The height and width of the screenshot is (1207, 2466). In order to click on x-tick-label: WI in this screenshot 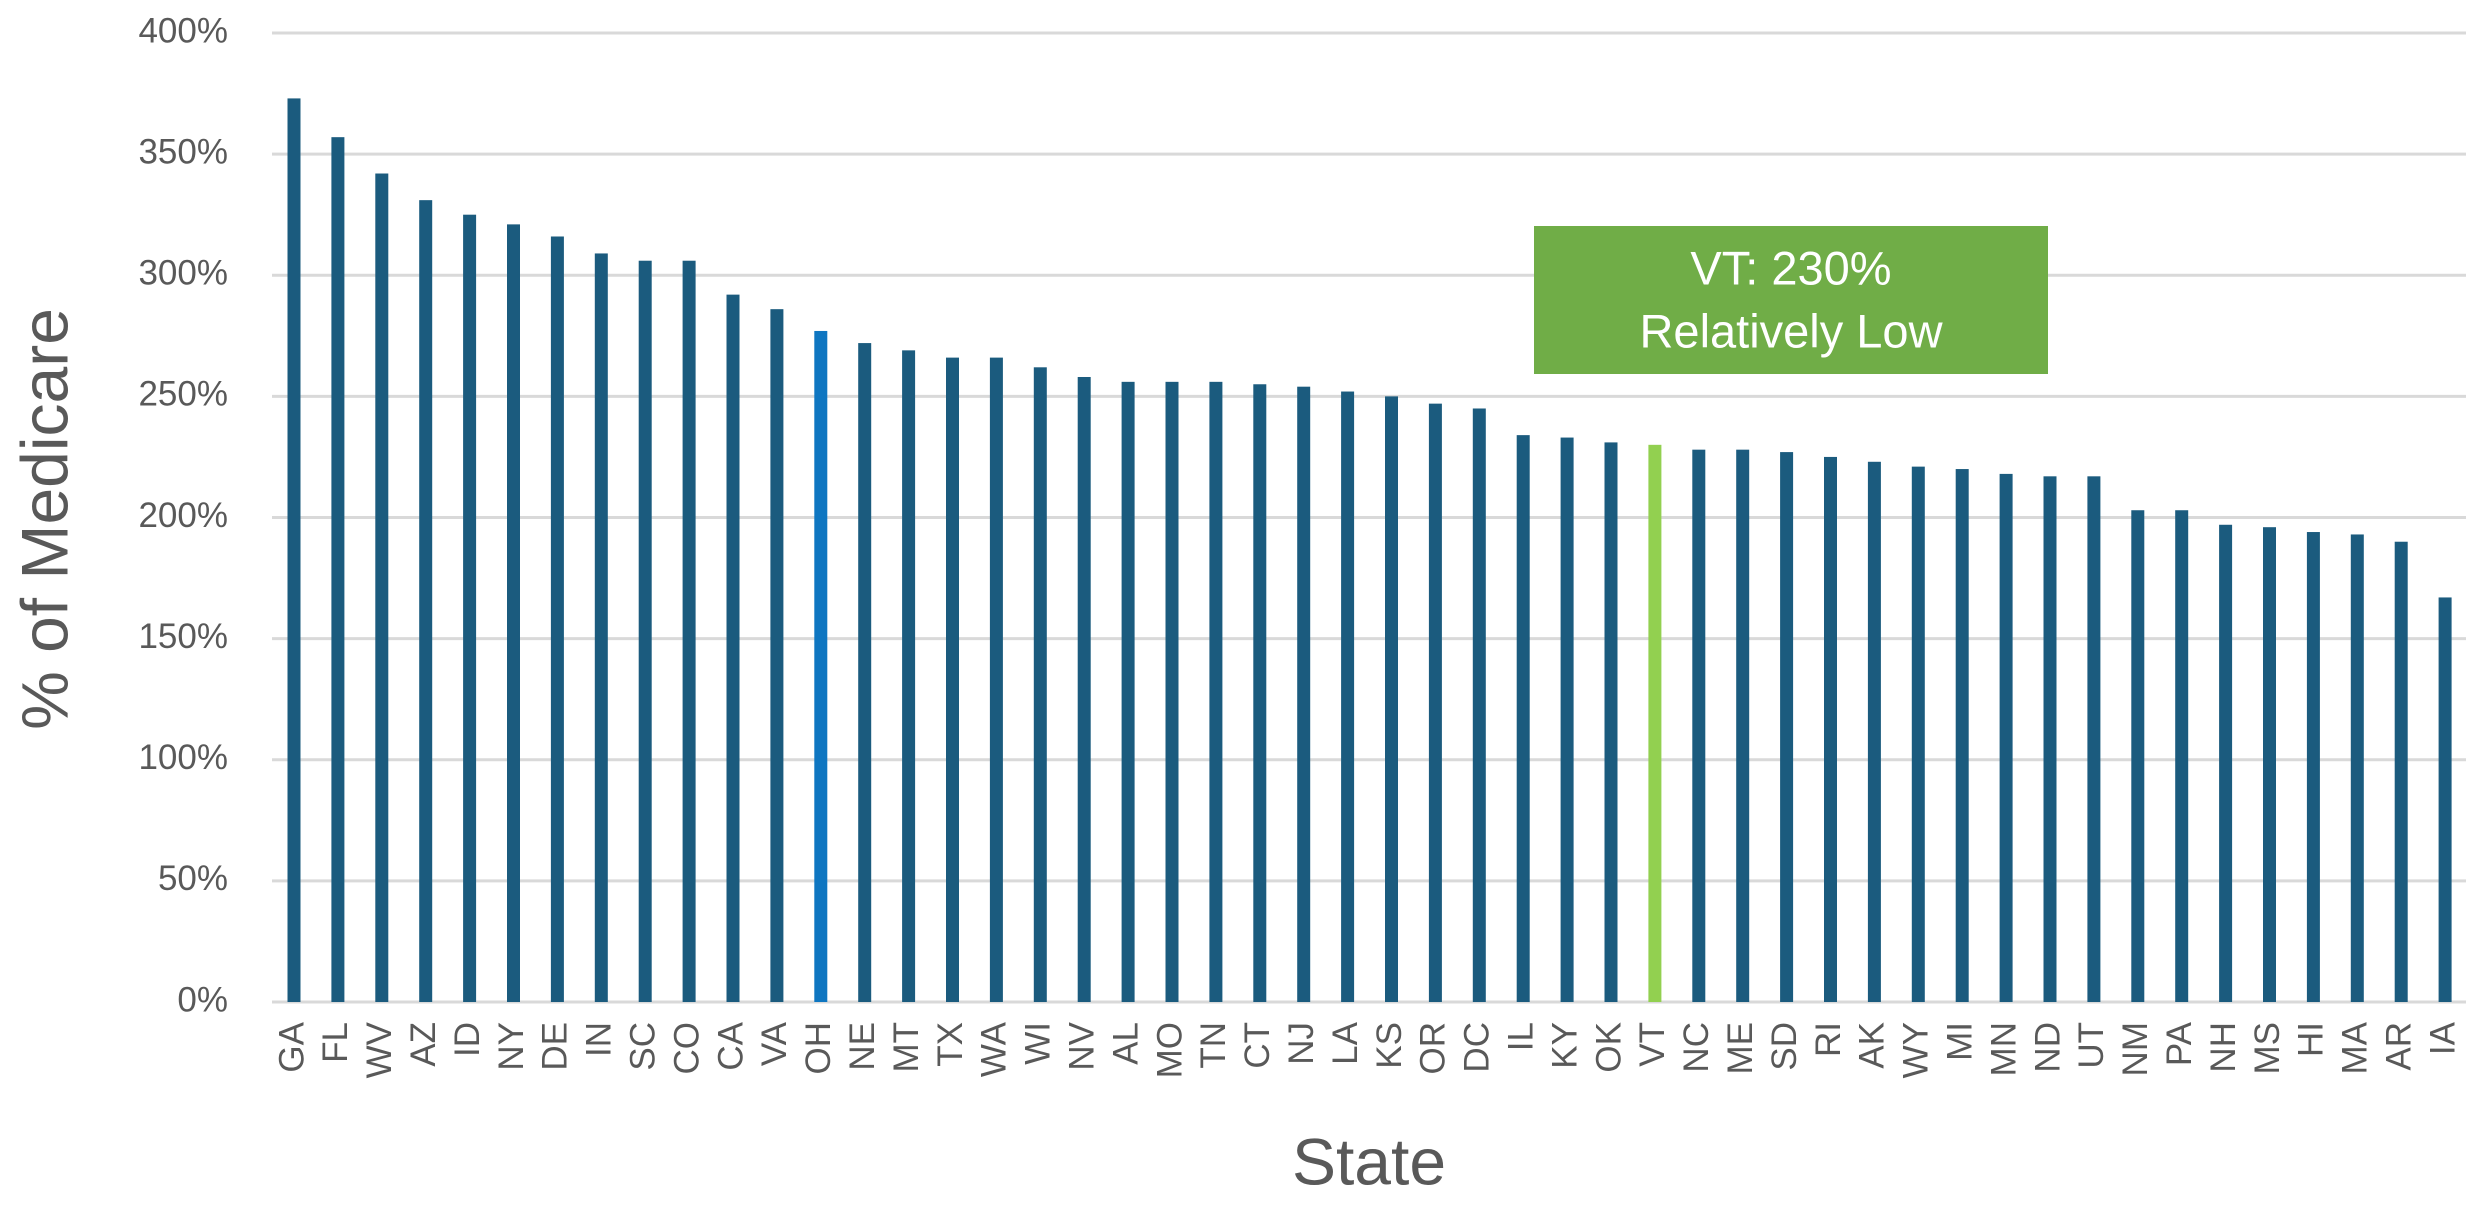, I will do `click(1038, 1043)`.